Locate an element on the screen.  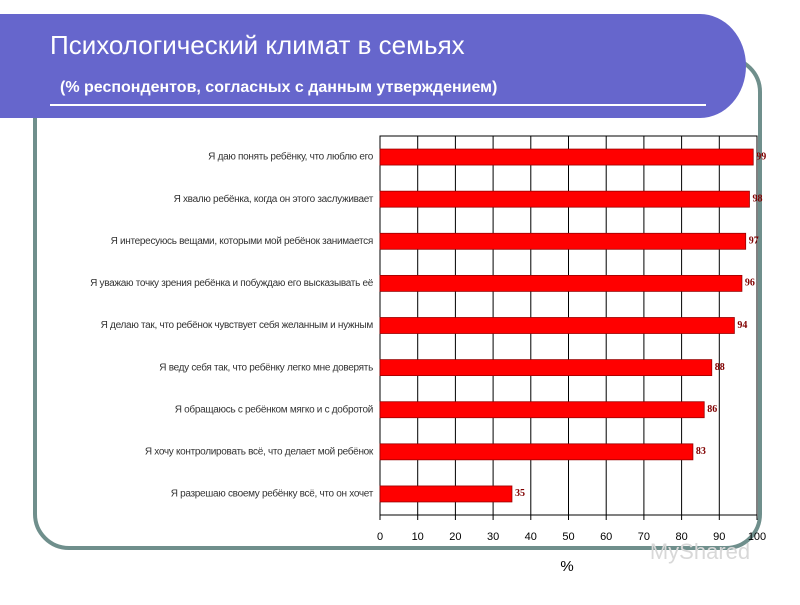
x-tick-label: 90 is located at coordinates (719, 537).